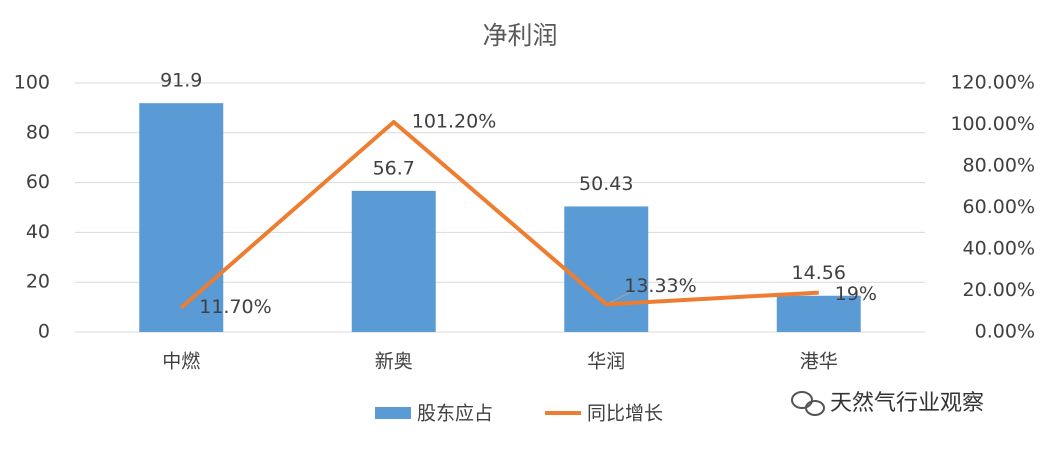 This screenshot has height=450, width=1050. Describe the element at coordinates (1005, 332) in the screenshot. I see `y2-tick-label: 0.00%` at that location.